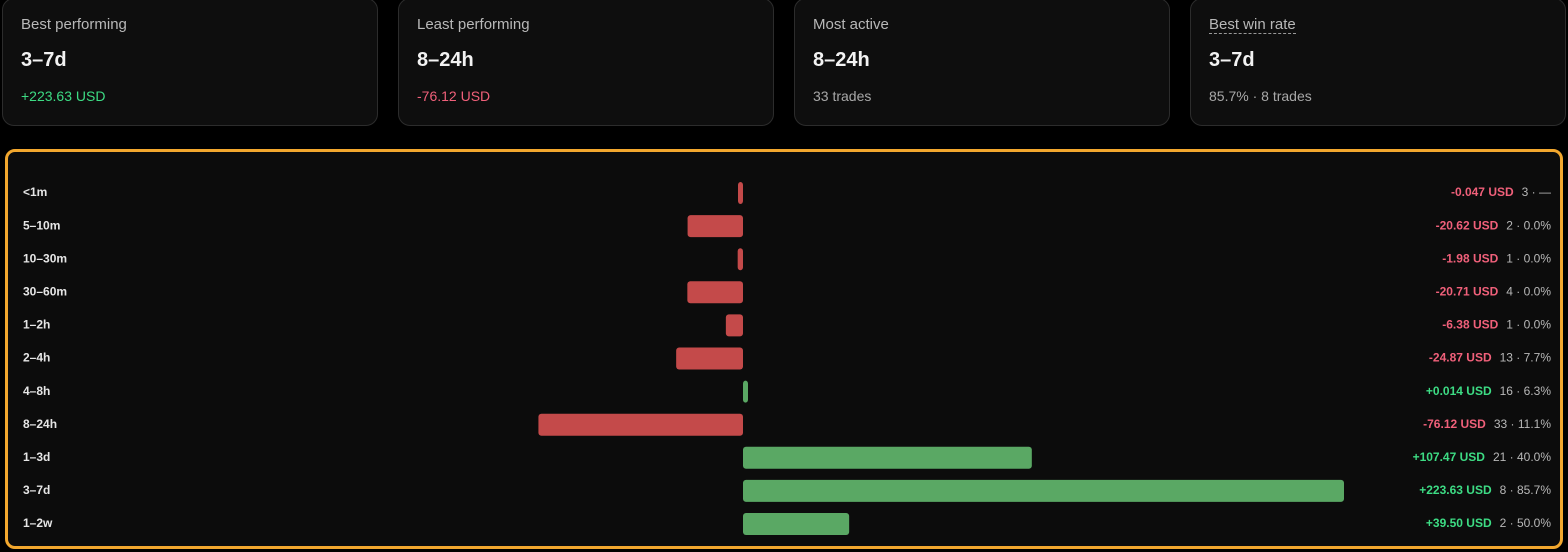 The width and height of the screenshot is (1568, 552). I want to click on row-detail: 4 · 0.0%, so click(1528, 291).